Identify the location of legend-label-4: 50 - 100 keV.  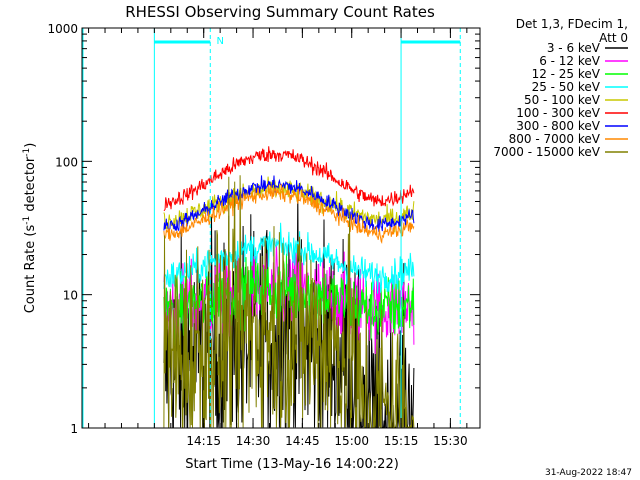
(562, 100).